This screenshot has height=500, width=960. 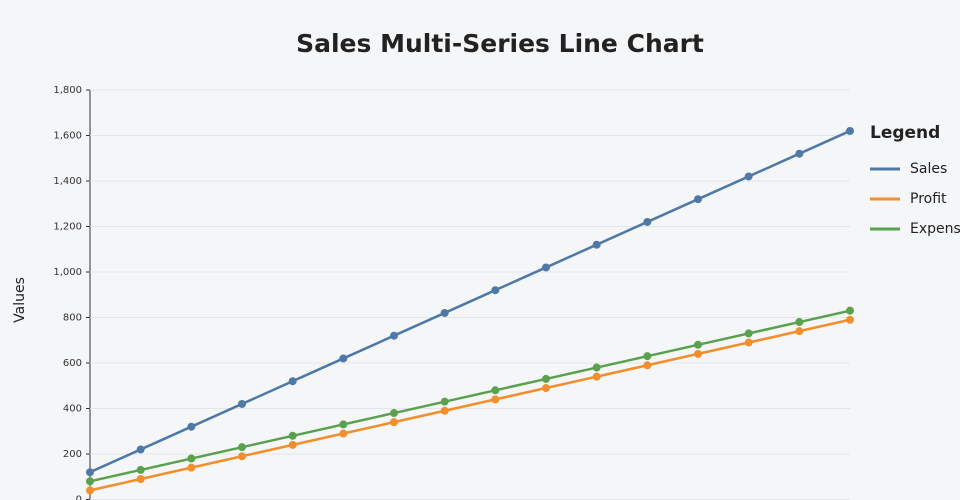 I want to click on y-tick-label: 1,600, so click(x=67, y=136).